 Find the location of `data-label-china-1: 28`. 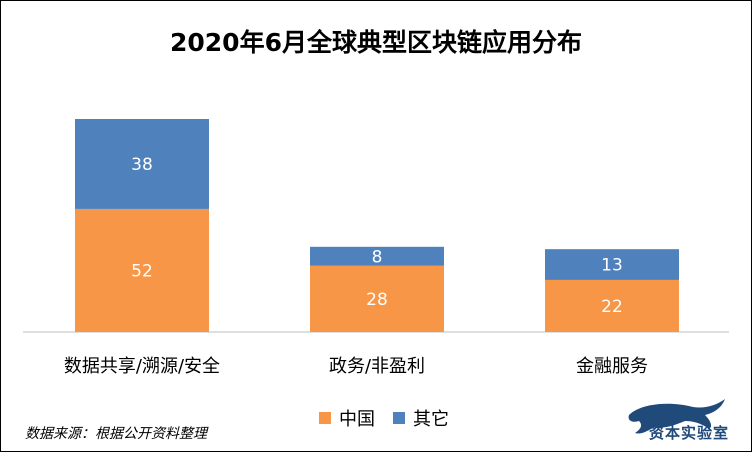

data-label-china-1: 28 is located at coordinates (377, 300).